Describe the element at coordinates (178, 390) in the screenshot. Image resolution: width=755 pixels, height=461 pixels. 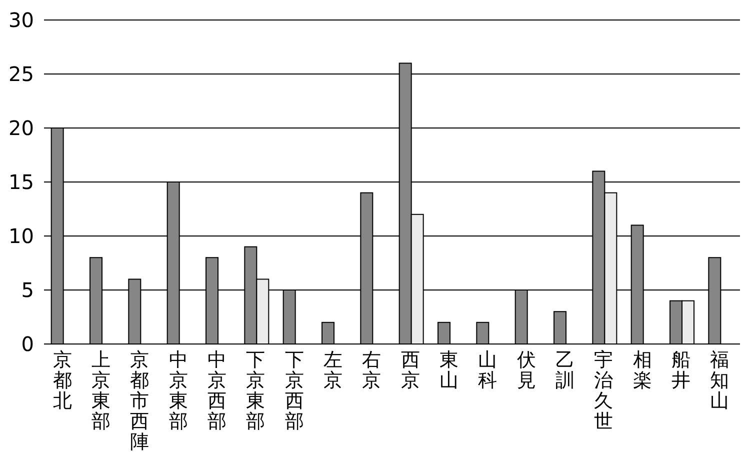
I see `x-tick-label: 中京東部` at that location.